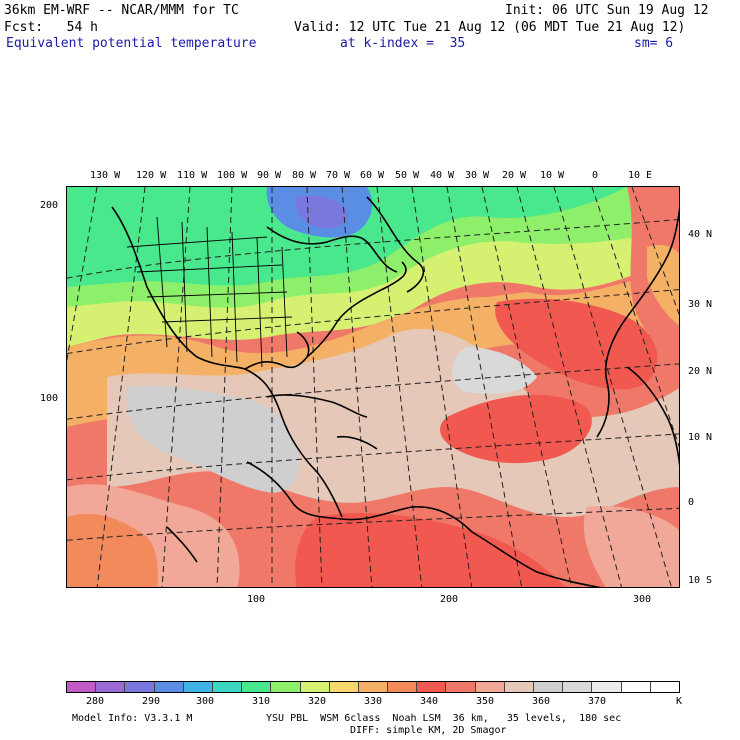 The width and height of the screenshot is (740, 740). What do you see at coordinates (121, 10) in the screenshot?
I see `model-title: 36km EM-WRF -- NCAR/MMM for TC` at bounding box center [121, 10].